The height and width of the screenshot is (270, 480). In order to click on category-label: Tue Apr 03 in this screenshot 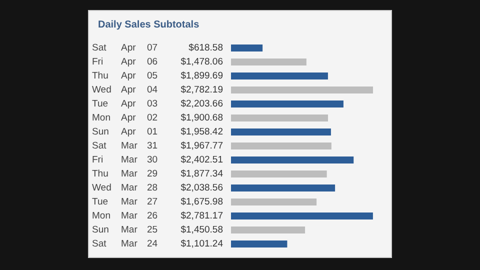, I will do `click(125, 104)`.